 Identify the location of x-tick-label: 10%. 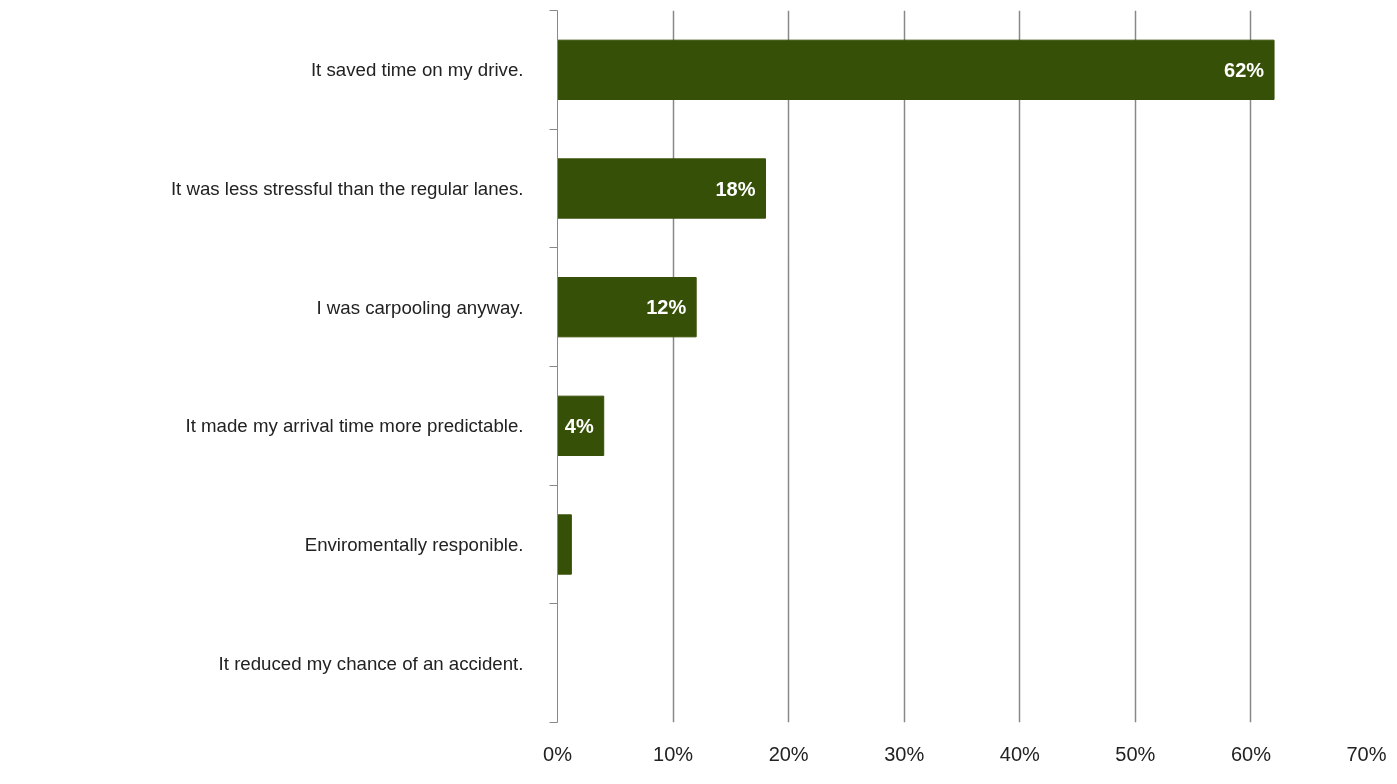
(673, 753).